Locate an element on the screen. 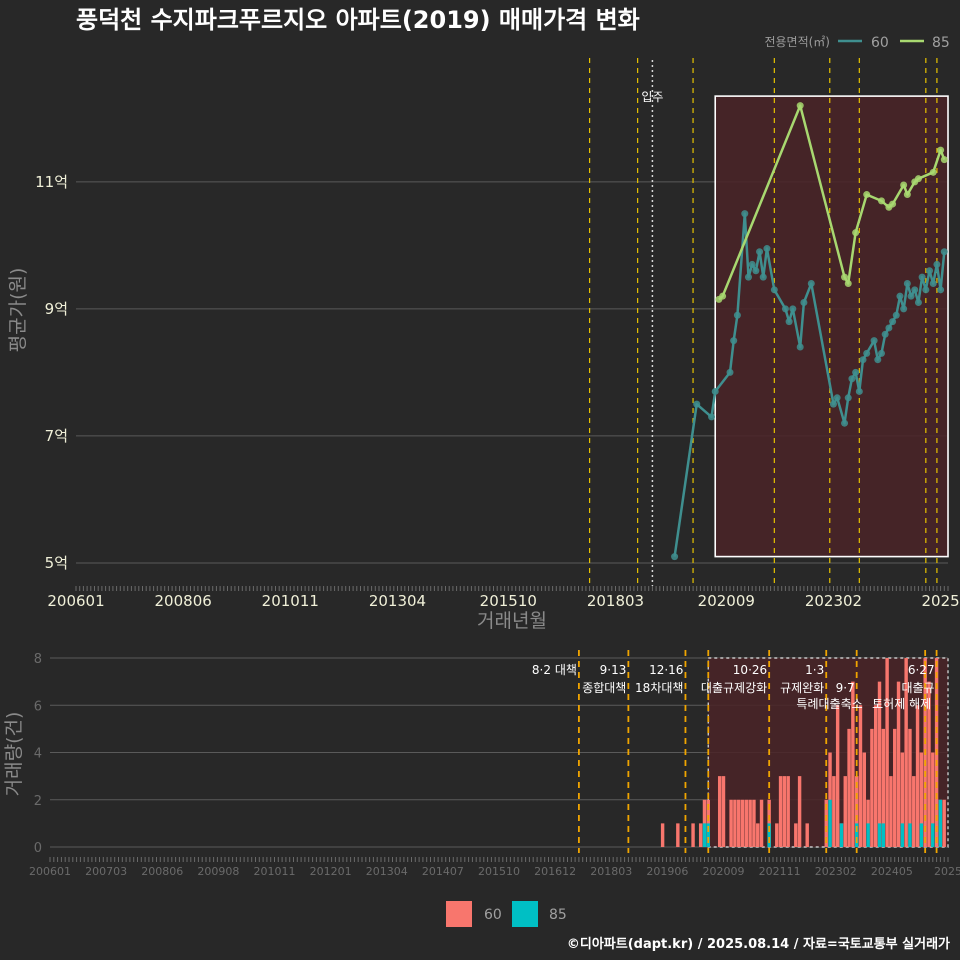 This screenshot has height=960, width=960. price-x-tick-label: 200806 is located at coordinates (183, 601).